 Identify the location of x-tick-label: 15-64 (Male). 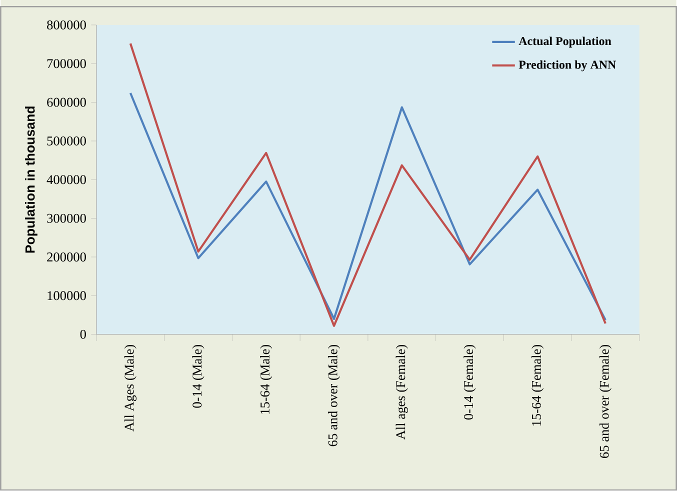
(266, 379).